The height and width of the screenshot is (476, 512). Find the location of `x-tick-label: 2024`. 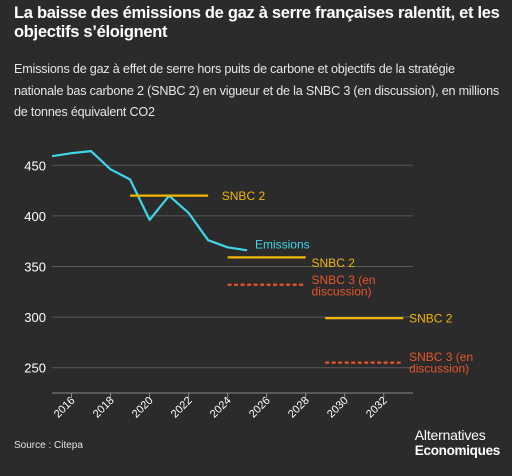

x-tick-label: 2024 is located at coordinates (221, 408).